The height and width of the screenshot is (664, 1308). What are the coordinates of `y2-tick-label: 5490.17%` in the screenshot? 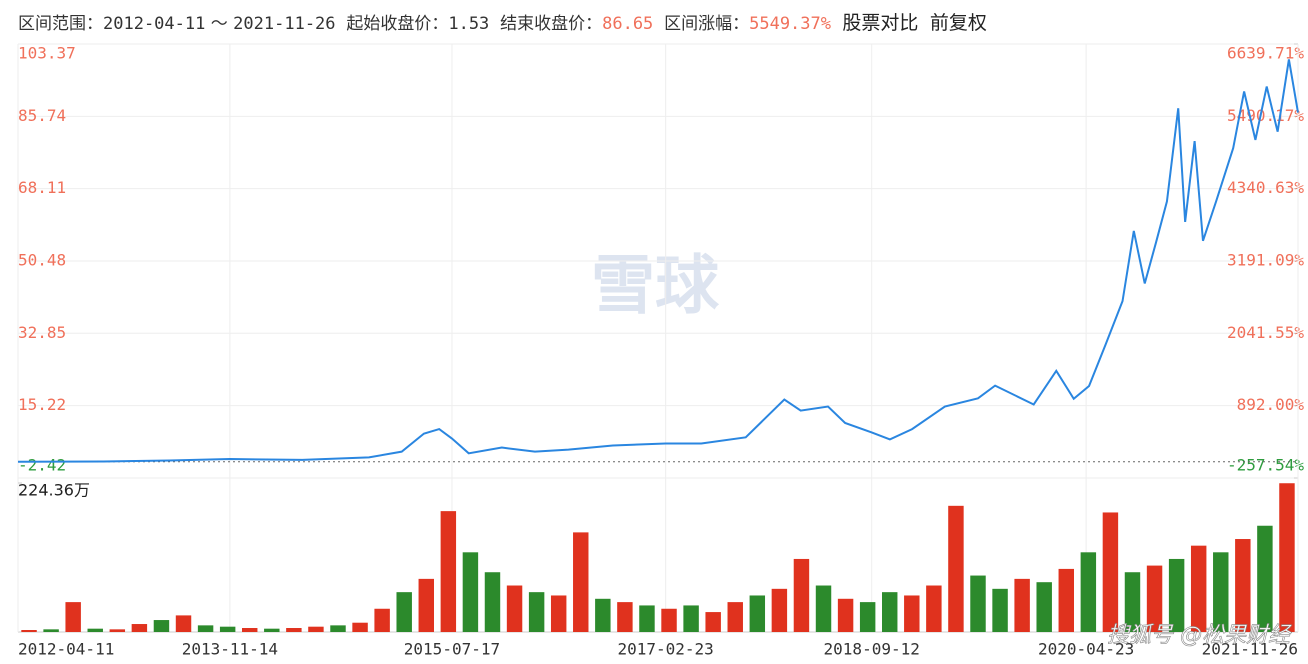 It's located at (1265, 115).